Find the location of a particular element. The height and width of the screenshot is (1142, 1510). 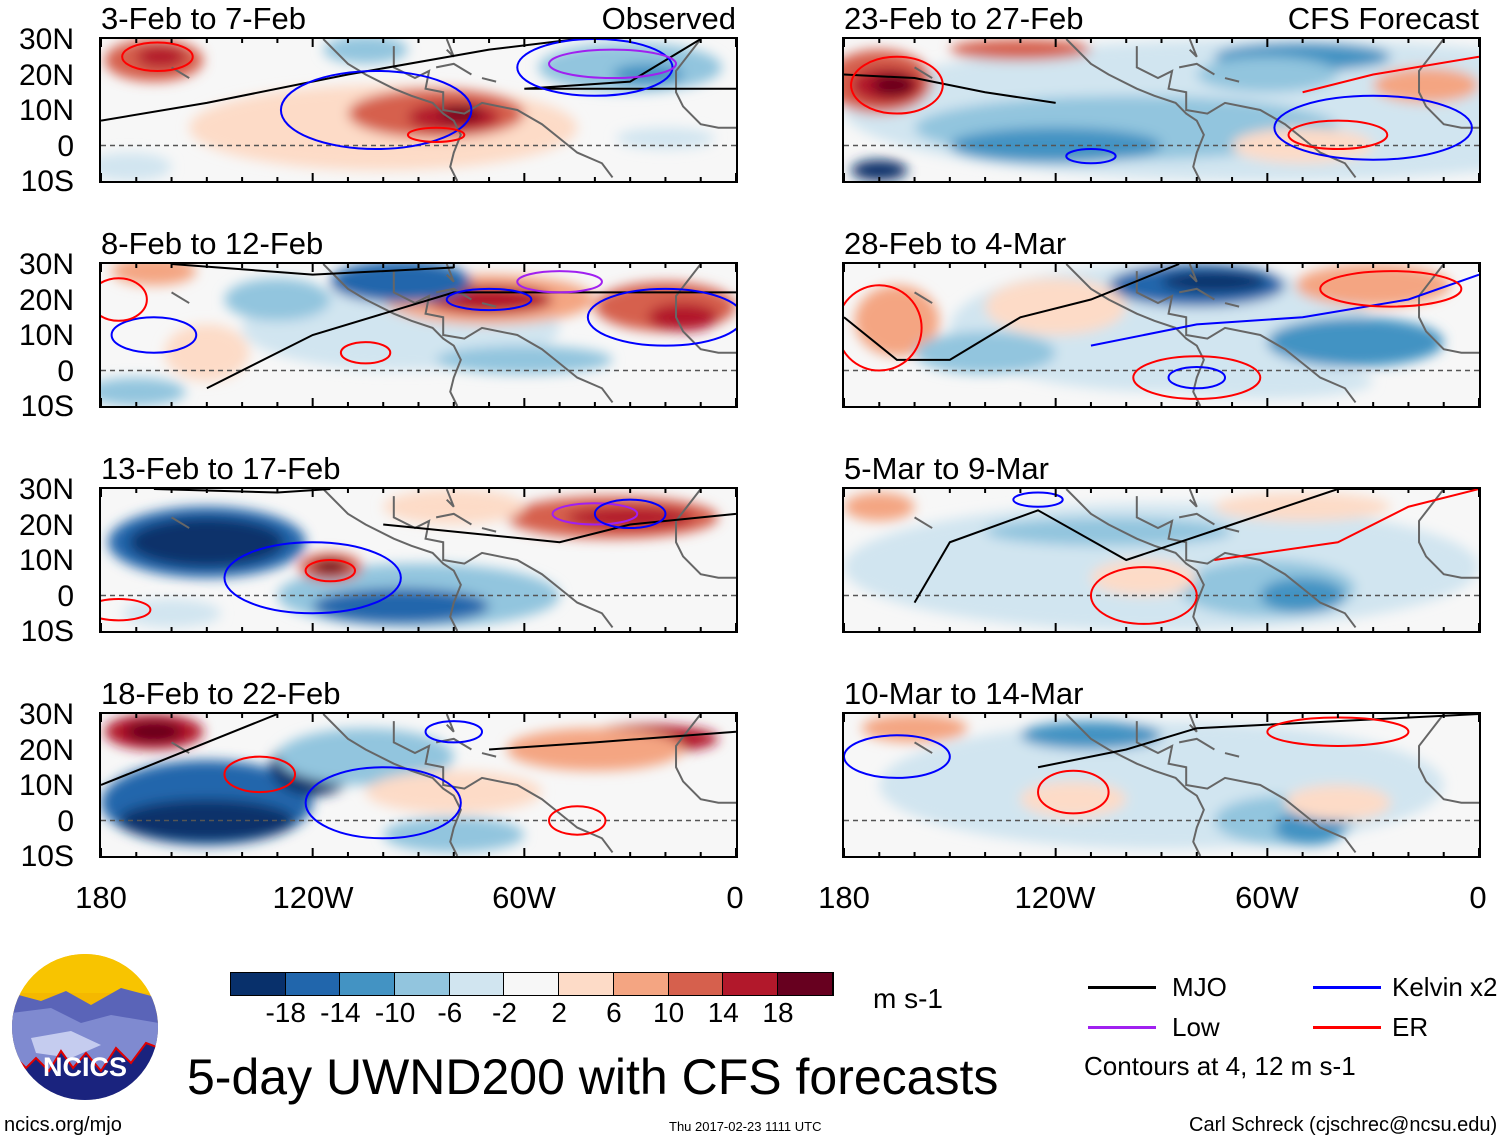

panel-title: 13-Feb to 17-Feb is located at coordinates (221, 468).